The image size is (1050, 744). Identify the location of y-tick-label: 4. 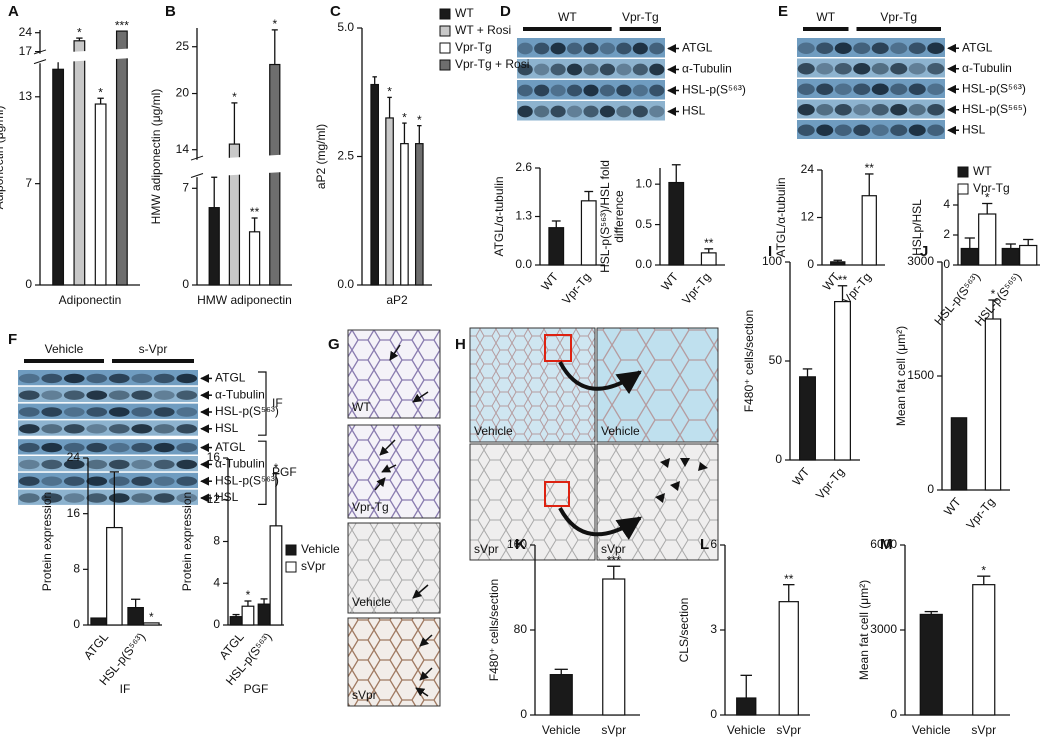
(216, 582).